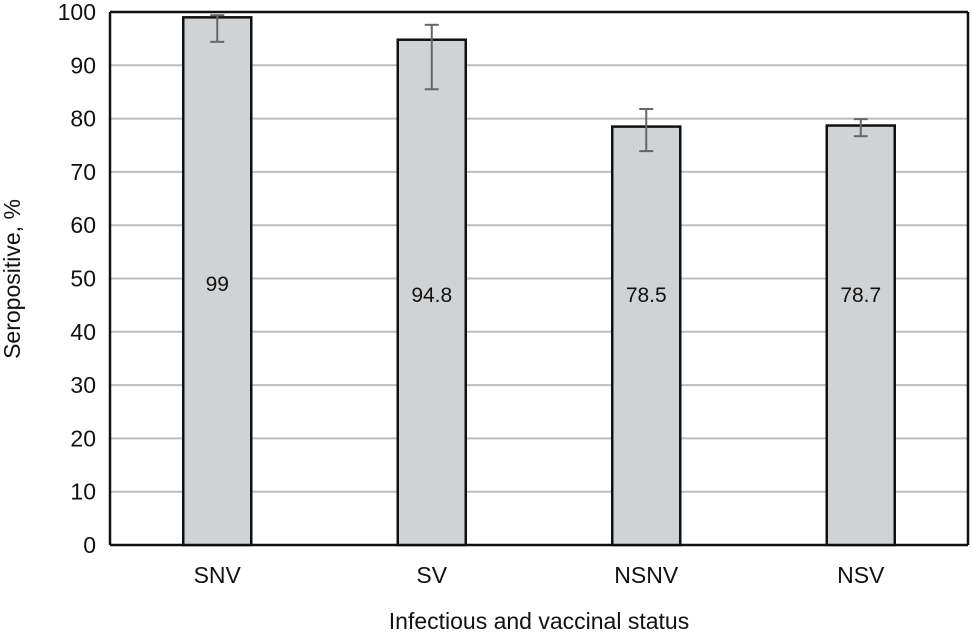  I want to click on x-tick-label: NSNV, so click(646, 575).